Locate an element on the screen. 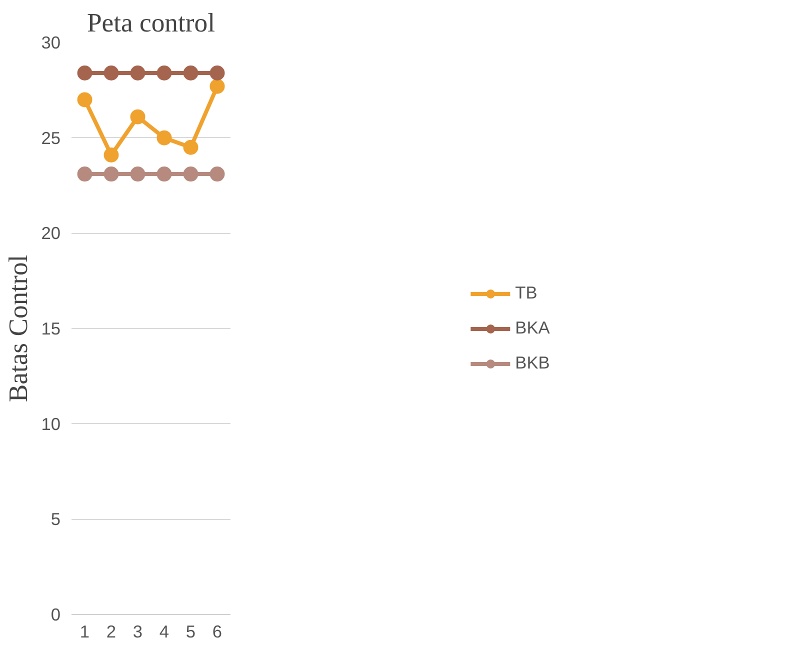  x-tick-label: 6 is located at coordinates (217, 632).